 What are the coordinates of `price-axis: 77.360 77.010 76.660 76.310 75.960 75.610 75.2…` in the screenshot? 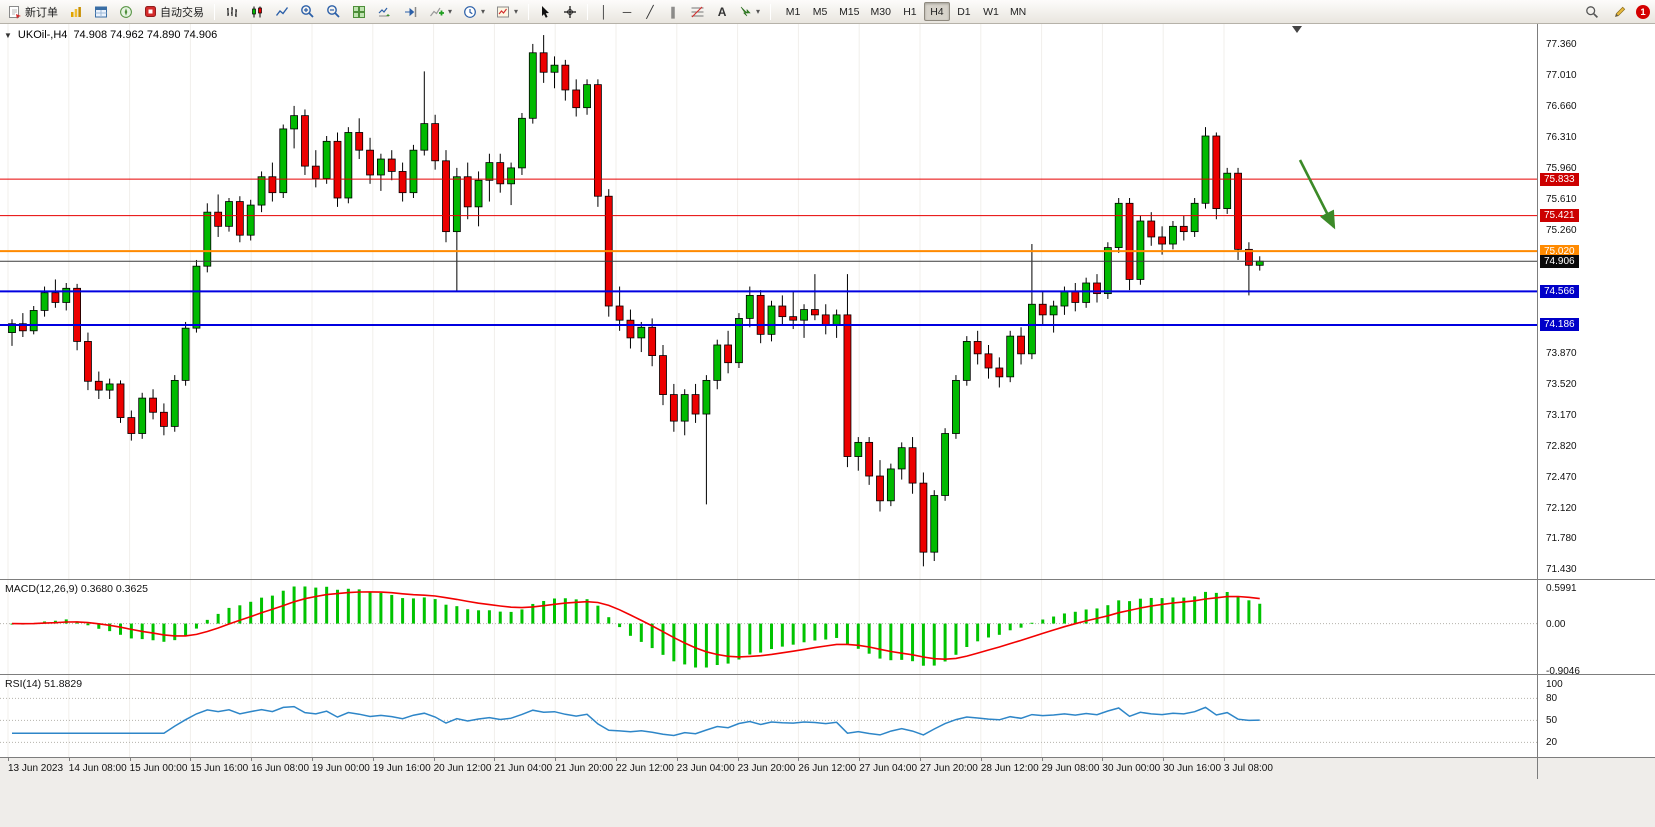 It's located at (1596, 390).